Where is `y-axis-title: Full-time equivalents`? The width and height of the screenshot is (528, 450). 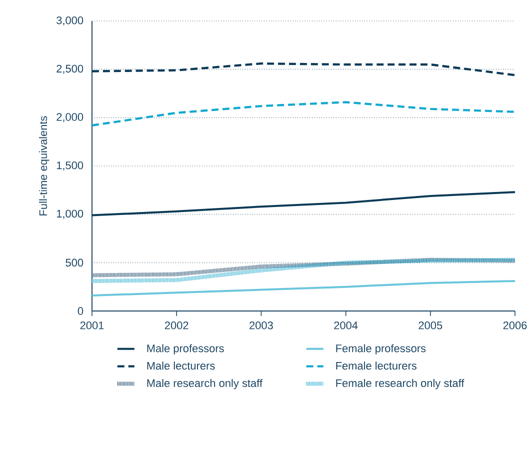 y-axis-title: Full-time equivalents is located at coordinates (44, 166).